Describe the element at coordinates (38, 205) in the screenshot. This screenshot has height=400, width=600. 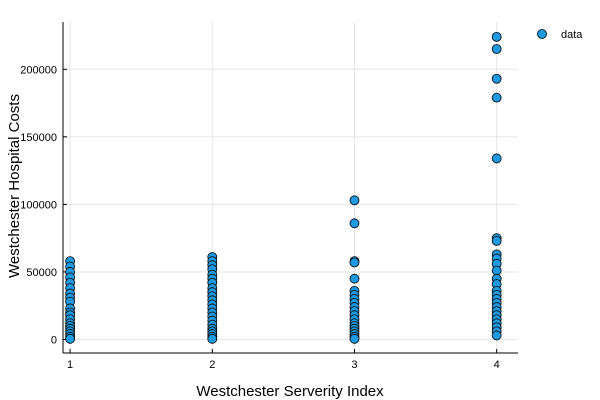
I see `y-tick-label: 100000` at that location.